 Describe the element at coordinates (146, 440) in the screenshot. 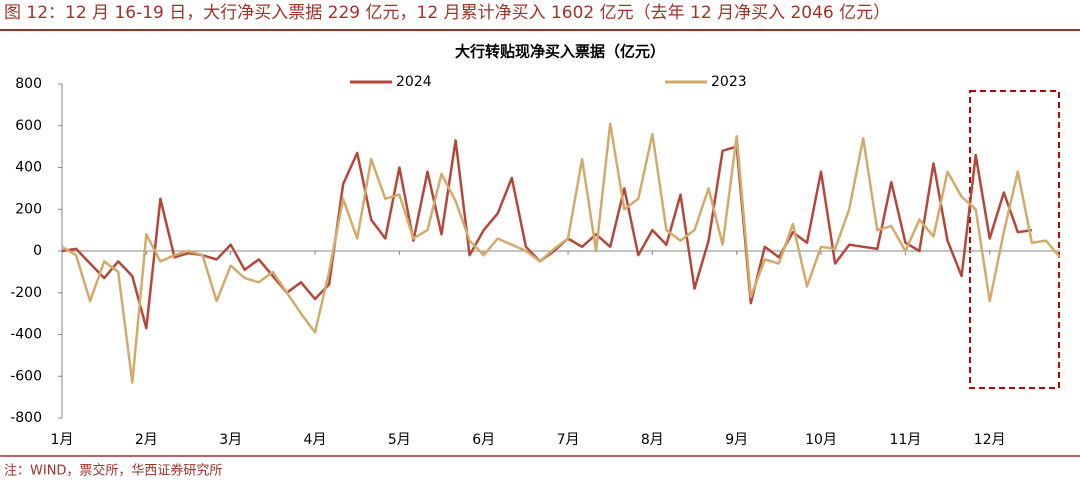

I see `x-tick-label: 2月` at that location.